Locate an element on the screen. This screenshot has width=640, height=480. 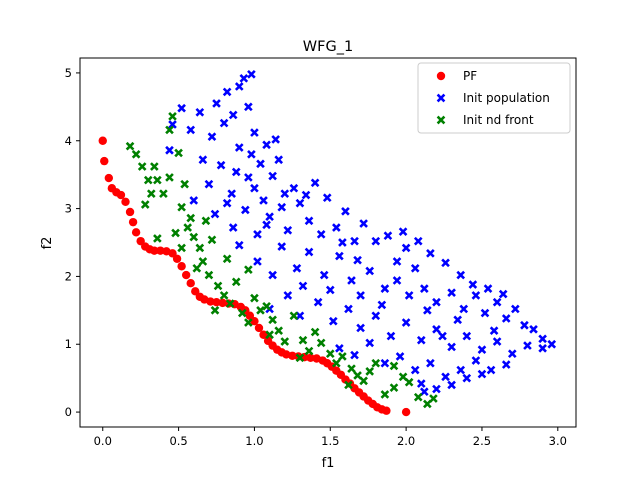
chart-title: WFG_1 is located at coordinates (328, 47).